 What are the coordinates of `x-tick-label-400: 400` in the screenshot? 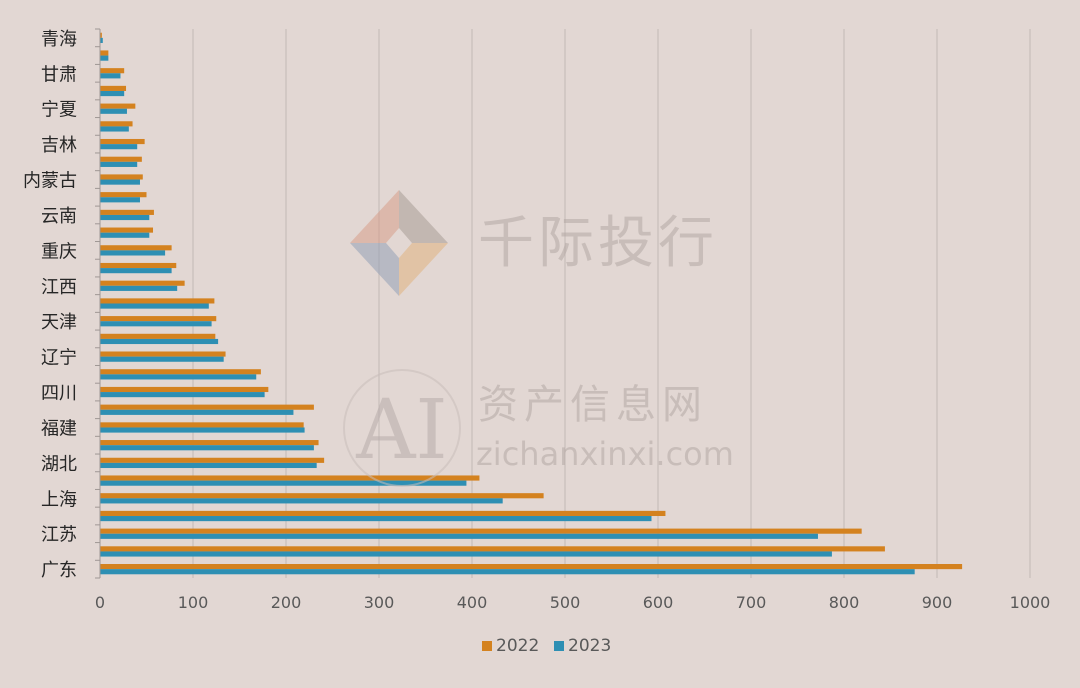 It's located at (472, 602).